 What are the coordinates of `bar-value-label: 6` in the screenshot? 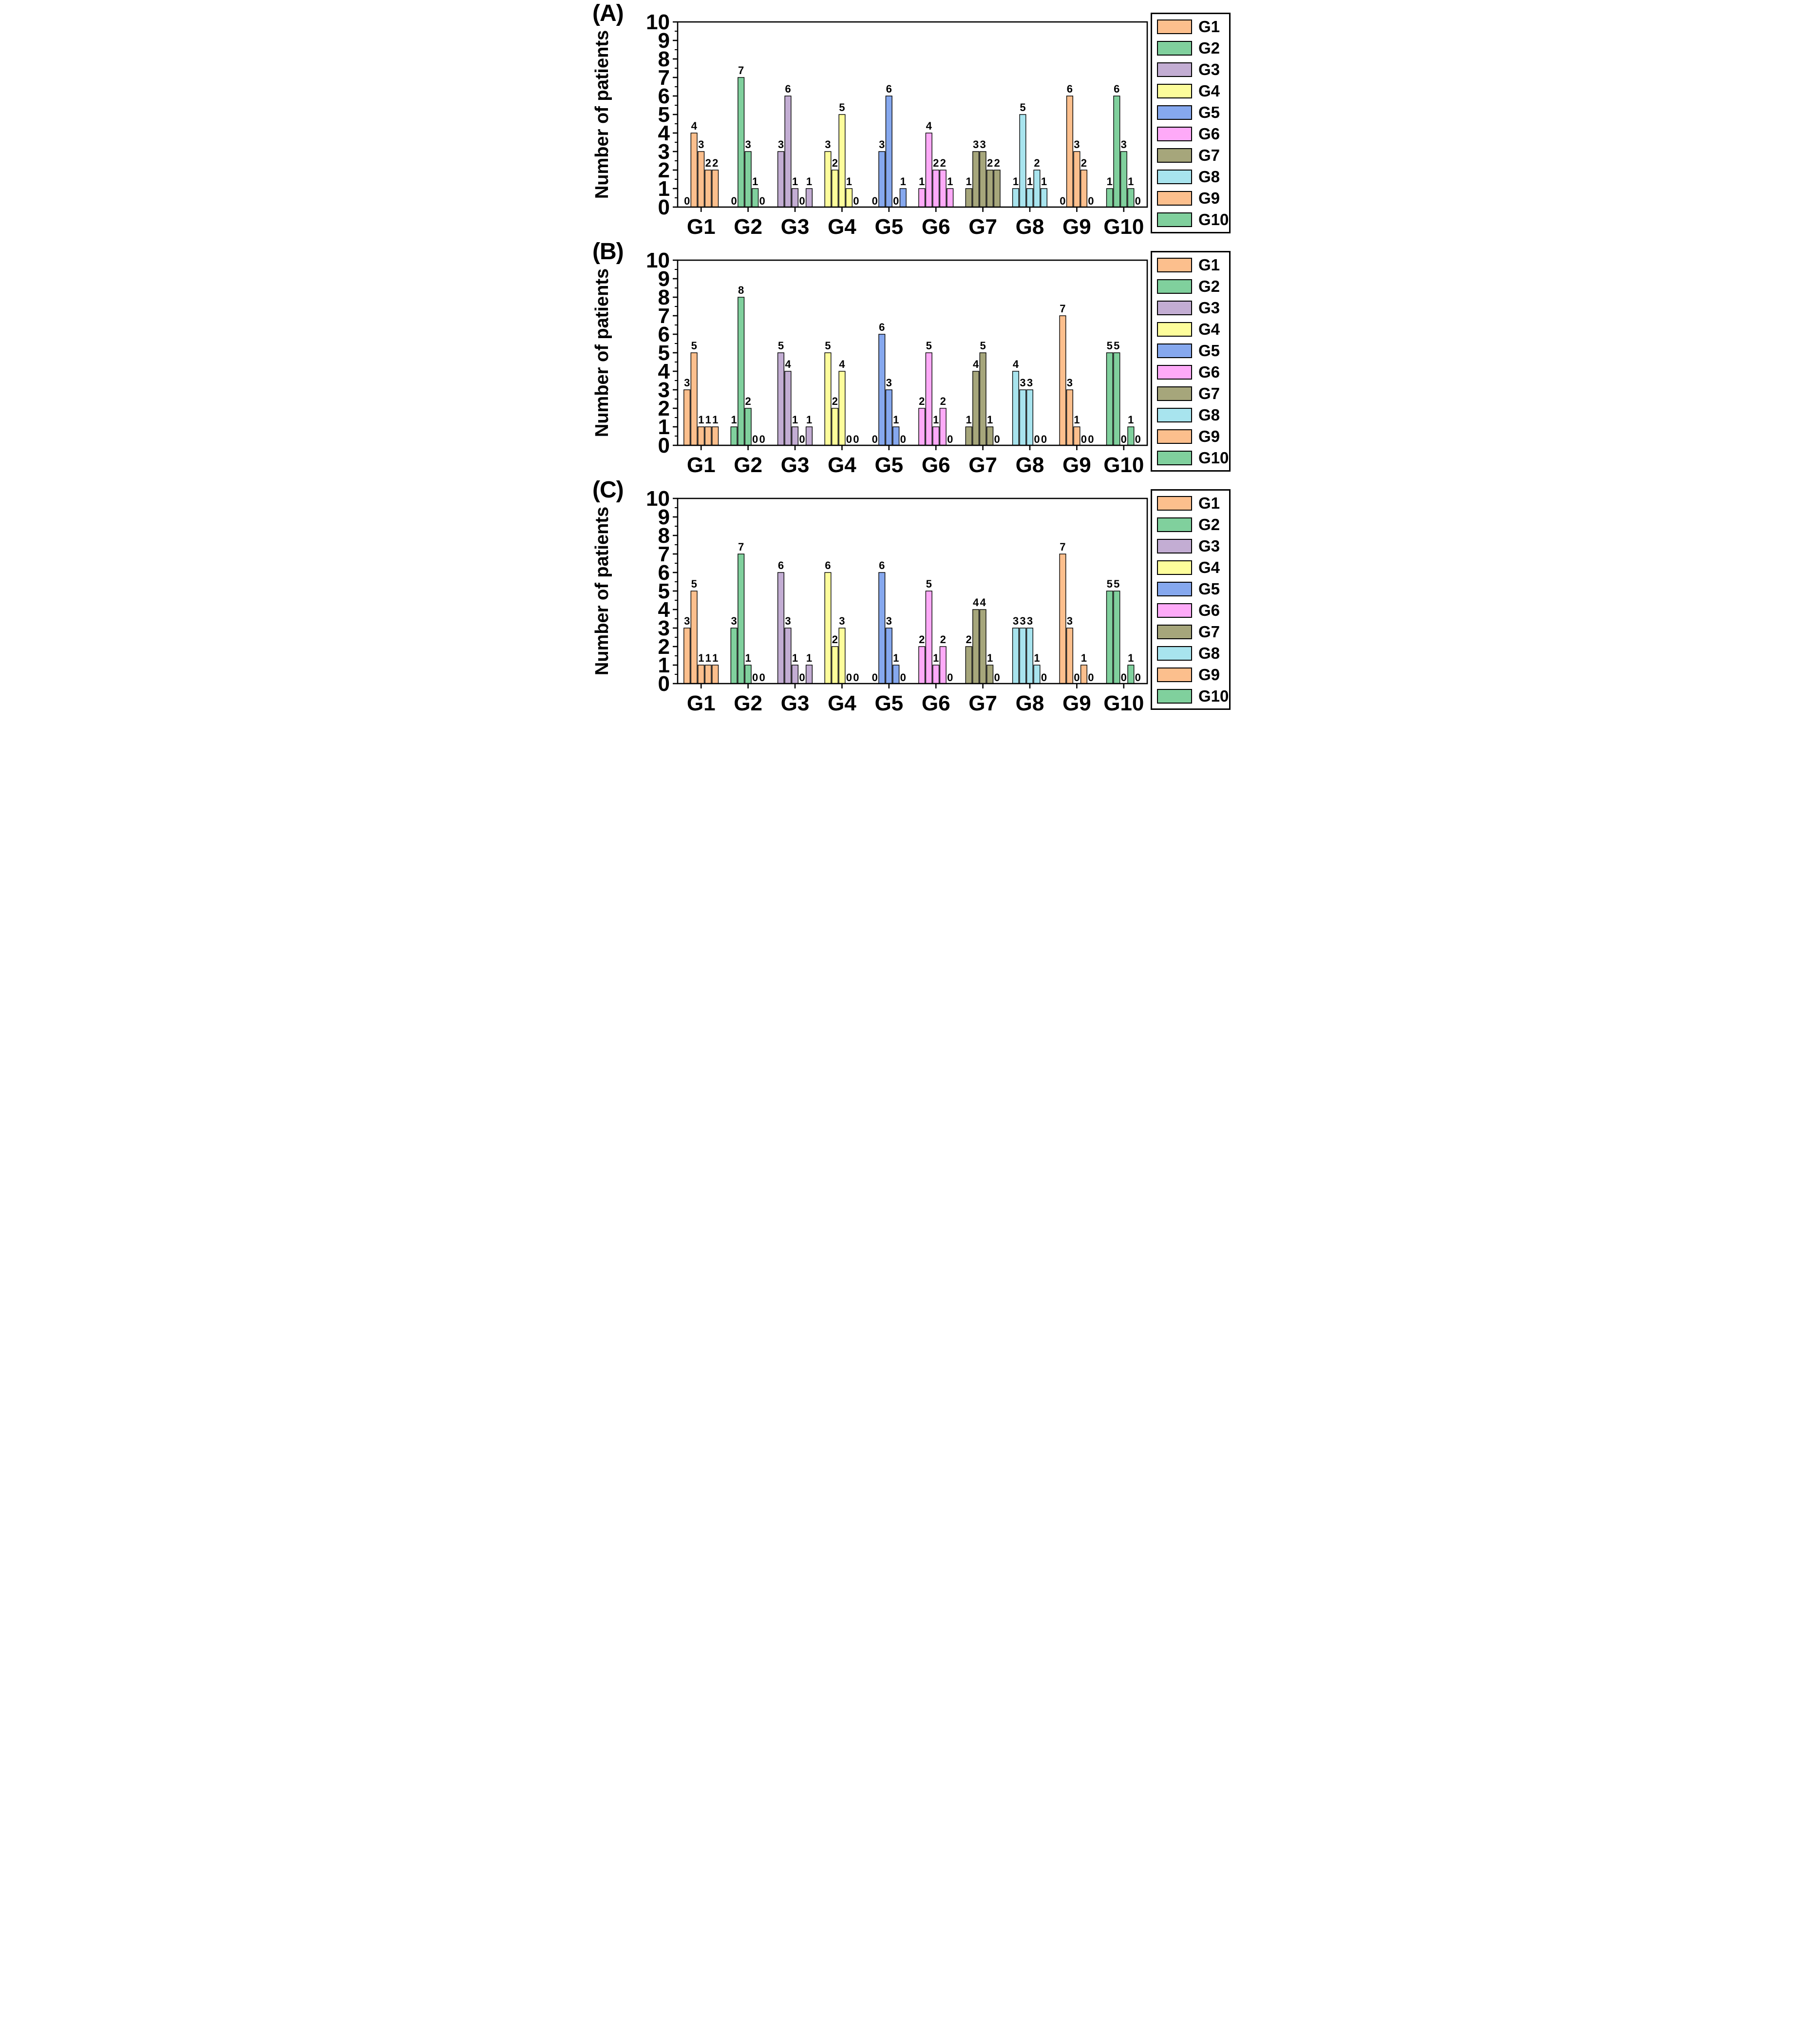 It's located at (828, 565).